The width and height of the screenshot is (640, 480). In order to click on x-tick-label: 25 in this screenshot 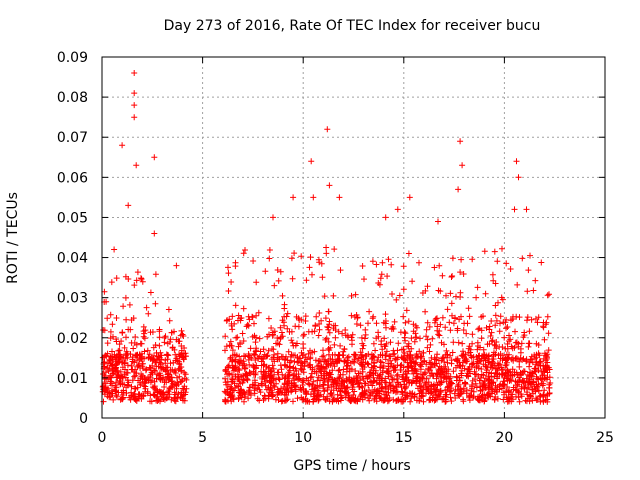, I will do `click(605, 438)`.